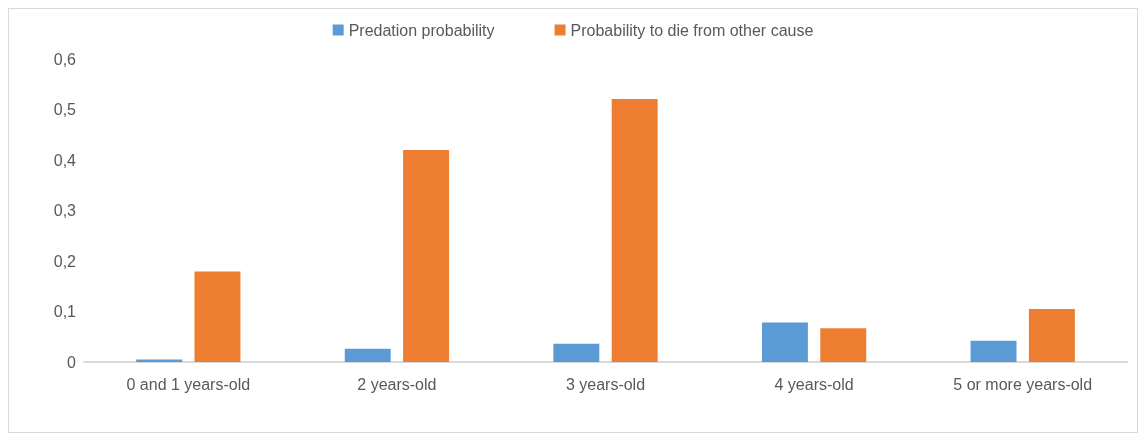 The height and width of the screenshot is (441, 1147). What do you see at coordinates (605, 384) in the screenshot?
I see `x-tick-label: 3 years-old` at bounding box center [605, 384].